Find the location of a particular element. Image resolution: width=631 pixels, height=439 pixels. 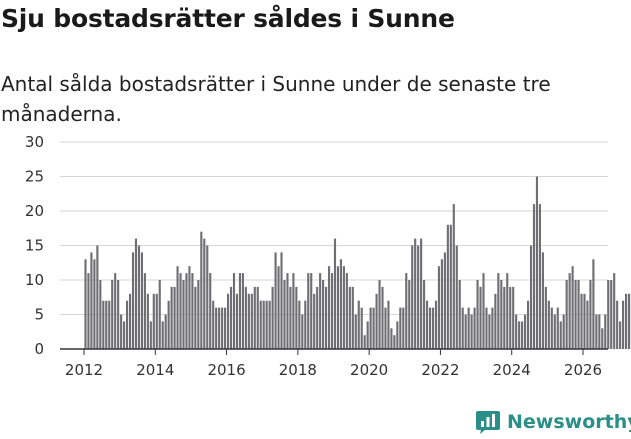

brand-logo: Newsworthy is located at coordinates (553, 422).